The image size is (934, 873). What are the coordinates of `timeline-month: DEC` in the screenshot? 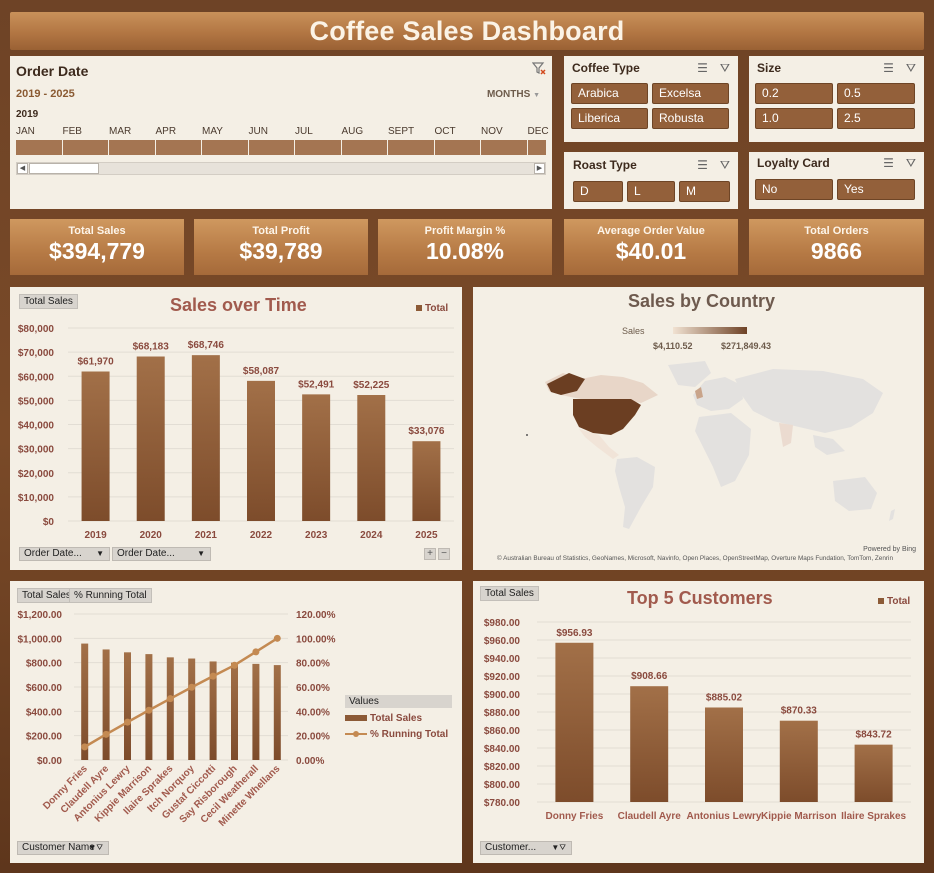 It's located at (538, 131).